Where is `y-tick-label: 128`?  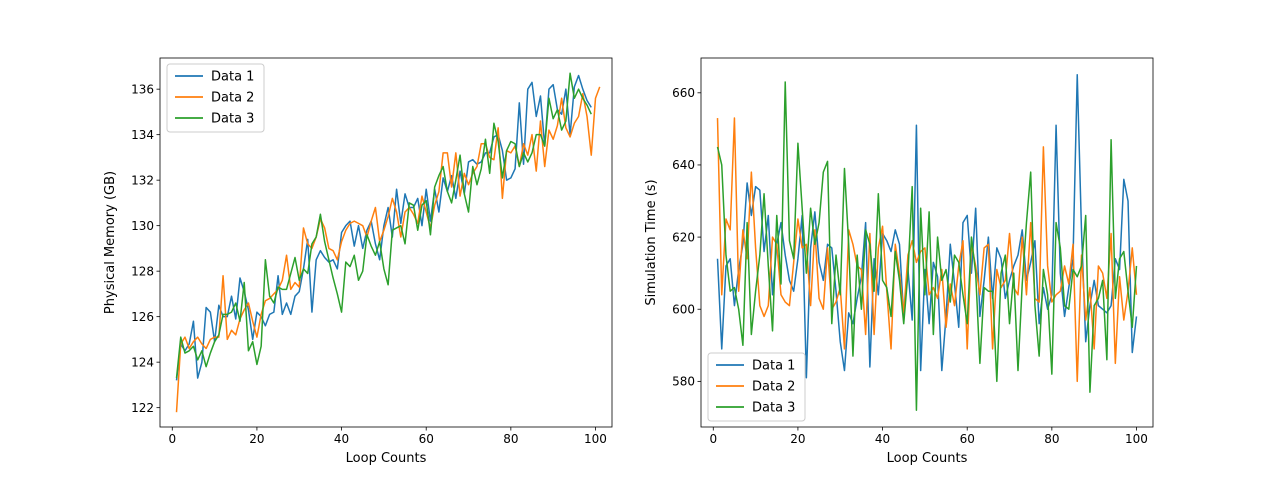
y-tick-label: 128 is located at coordinates (142, 271).